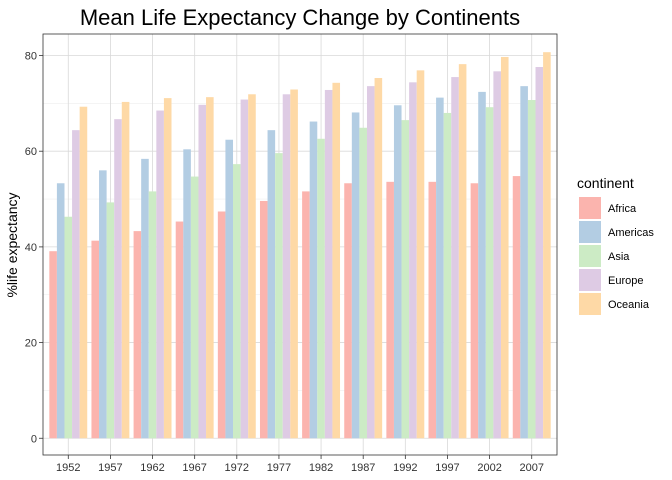 This screenshot has width=672, height=480. What do you see at coordinates (363, 283) in the screenshot?
I see `bar-asia-1987` at bounding box center [363, 283].